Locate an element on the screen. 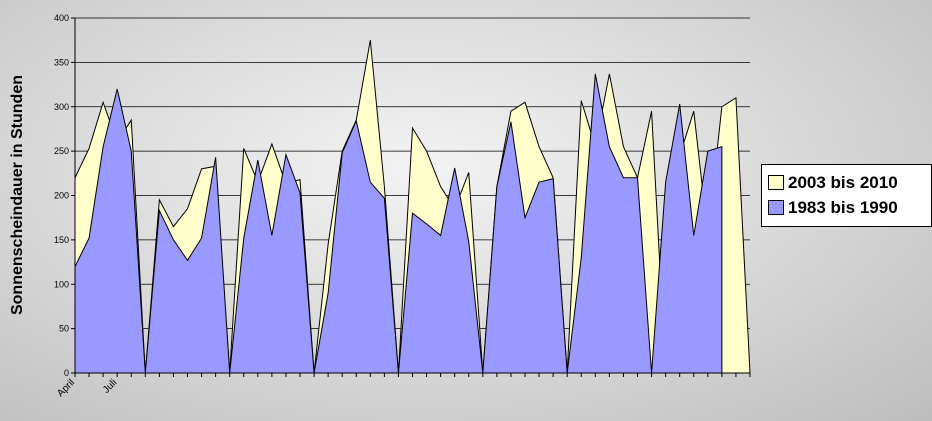 This screenshot has height=421, width=932. legend-item-2003-2010: 2003 bis 2010 is located at coordinates (849, 182).